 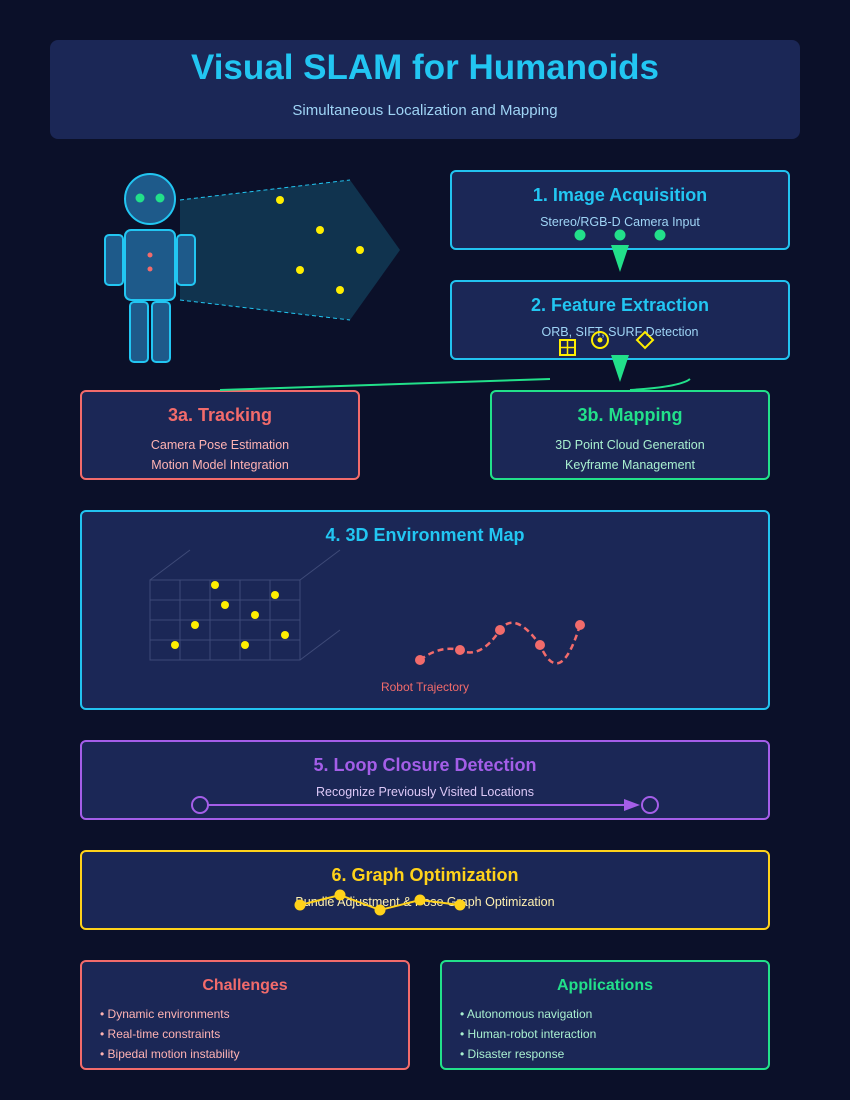 What do you see at coordinates (220, 445) in the screenshot?
I see `step-line-1: Camera Pose Estimation` at bounding box center [220, 445].